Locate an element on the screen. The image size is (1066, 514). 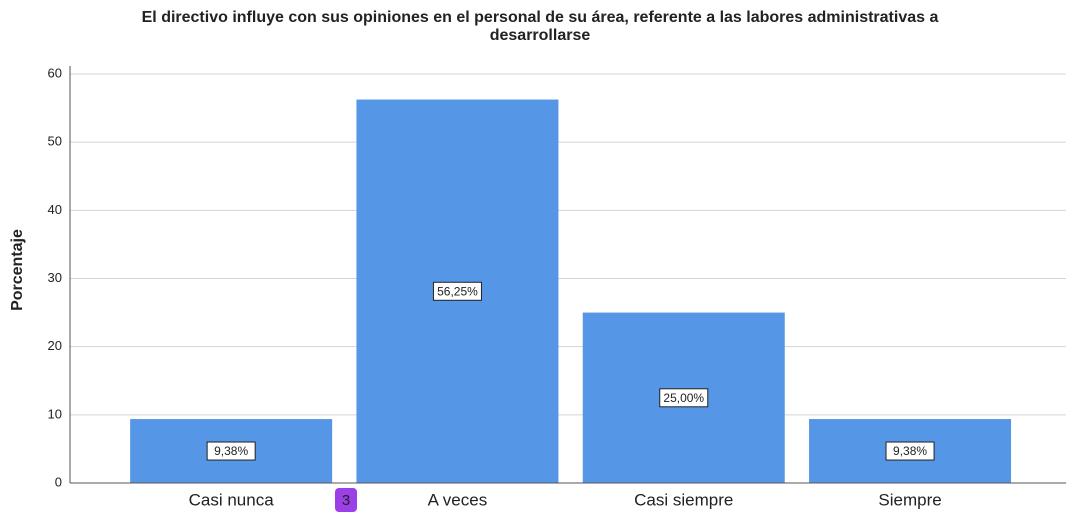
y-tick-label: 40 is located at coordinates (55, 209).